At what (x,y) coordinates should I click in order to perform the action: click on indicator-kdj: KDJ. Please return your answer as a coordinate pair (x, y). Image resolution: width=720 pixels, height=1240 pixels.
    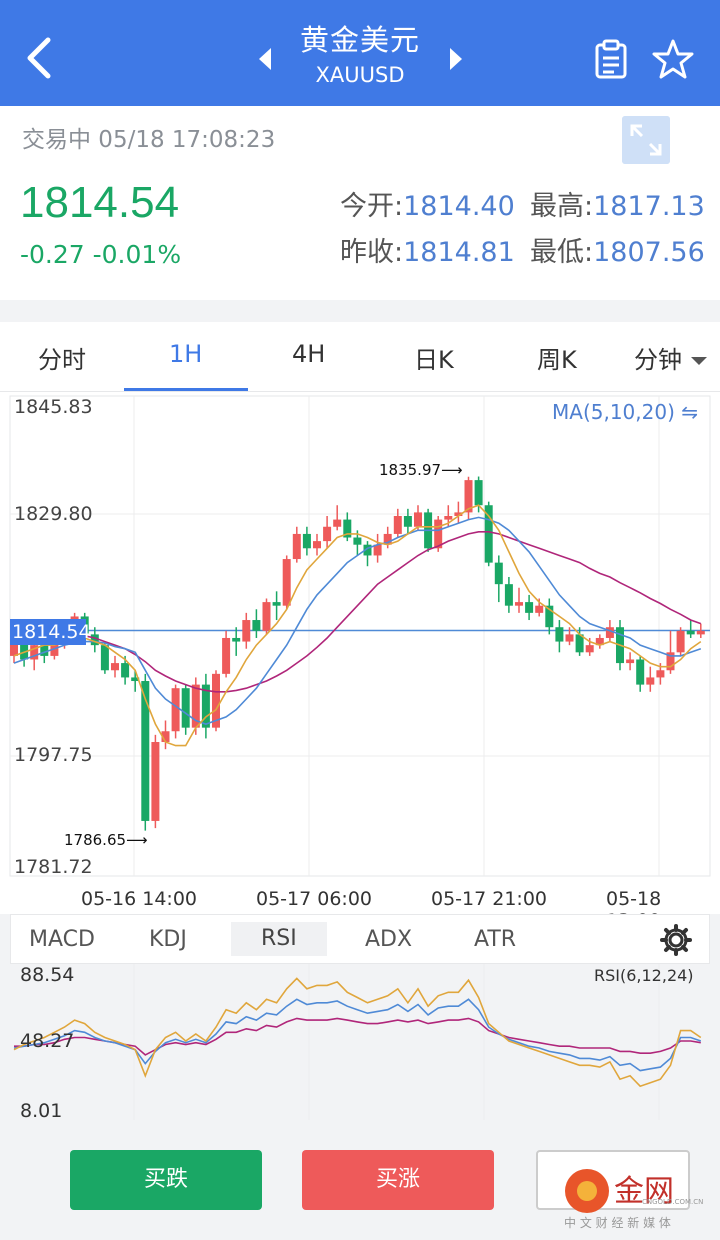
    Looking at the image, I should click on (168, 939).